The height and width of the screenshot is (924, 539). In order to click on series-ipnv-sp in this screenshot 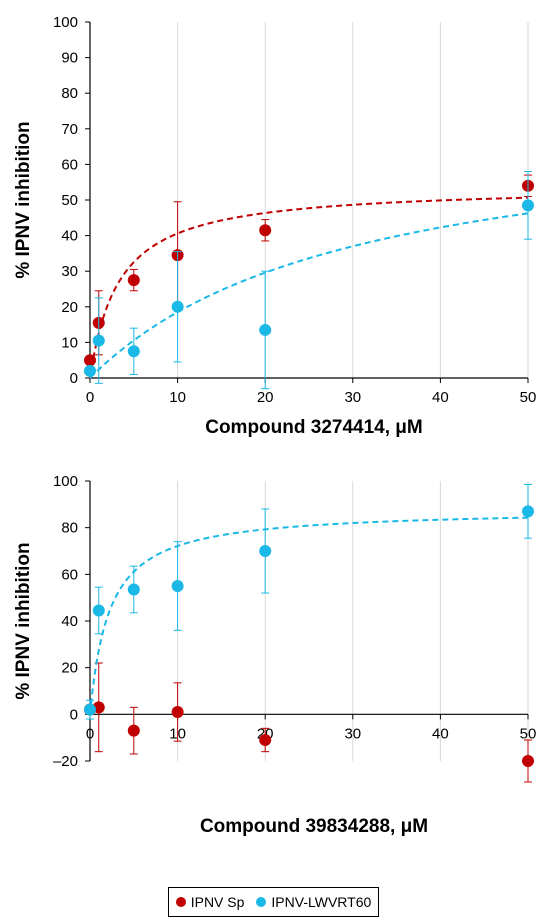, I will do `click(309, 722)`.